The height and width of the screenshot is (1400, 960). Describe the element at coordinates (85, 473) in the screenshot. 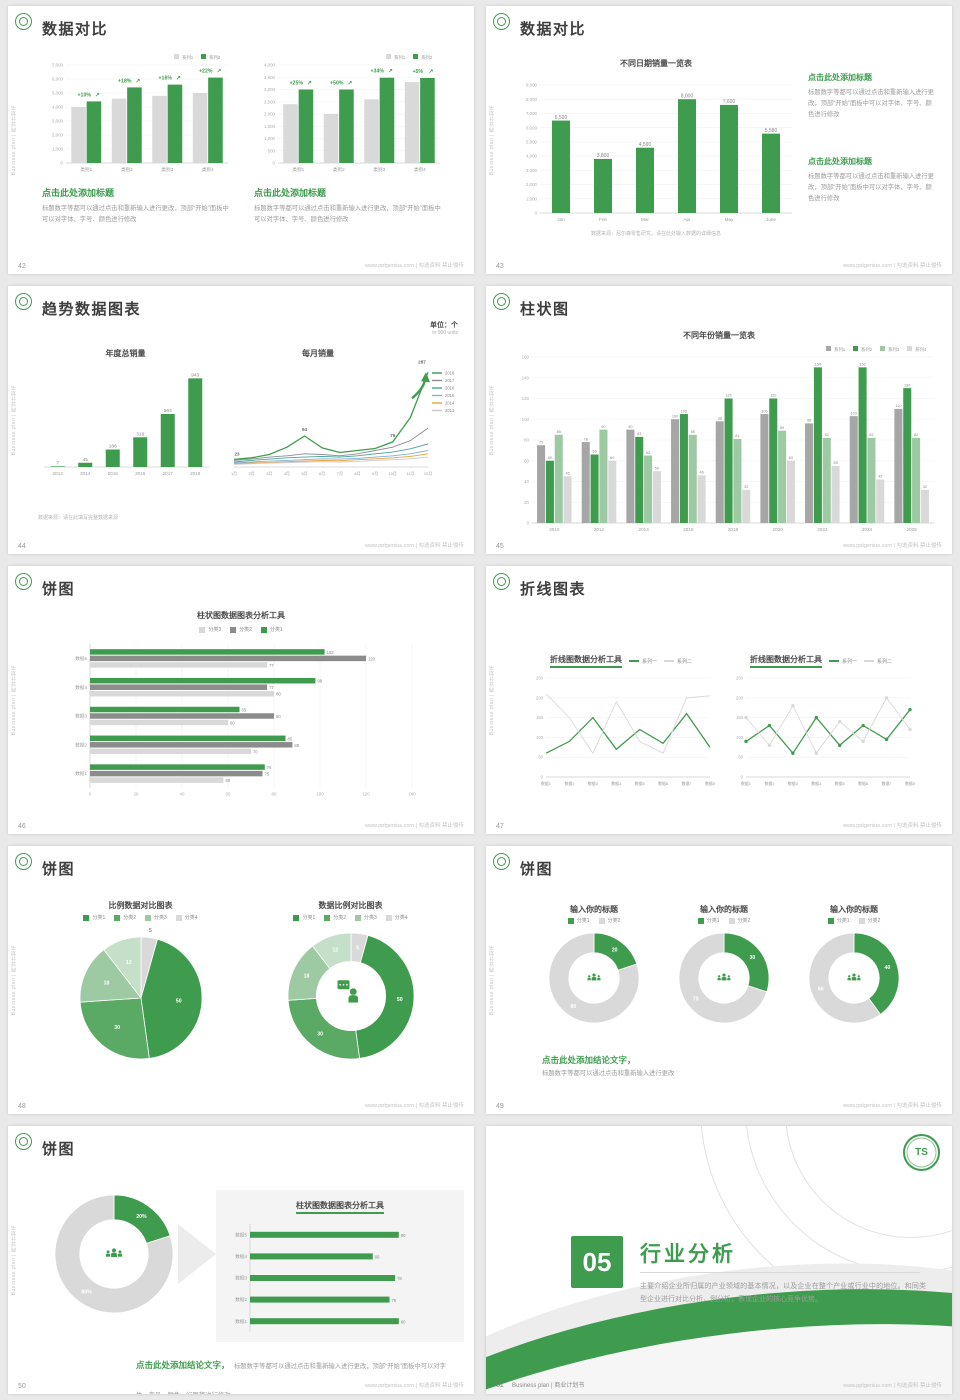

I see `svg-text: 2014` at that location.